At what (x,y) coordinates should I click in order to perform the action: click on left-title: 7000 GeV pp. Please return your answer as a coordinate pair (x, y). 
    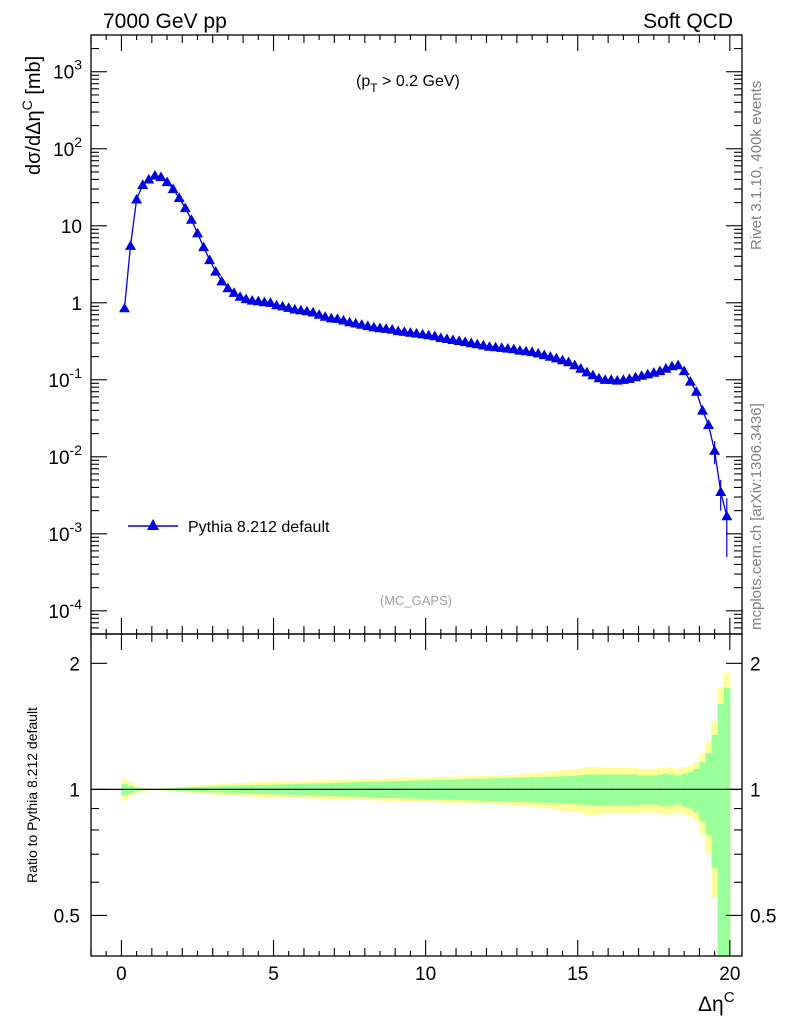
    Looking at the image, I should click on (165, 21).